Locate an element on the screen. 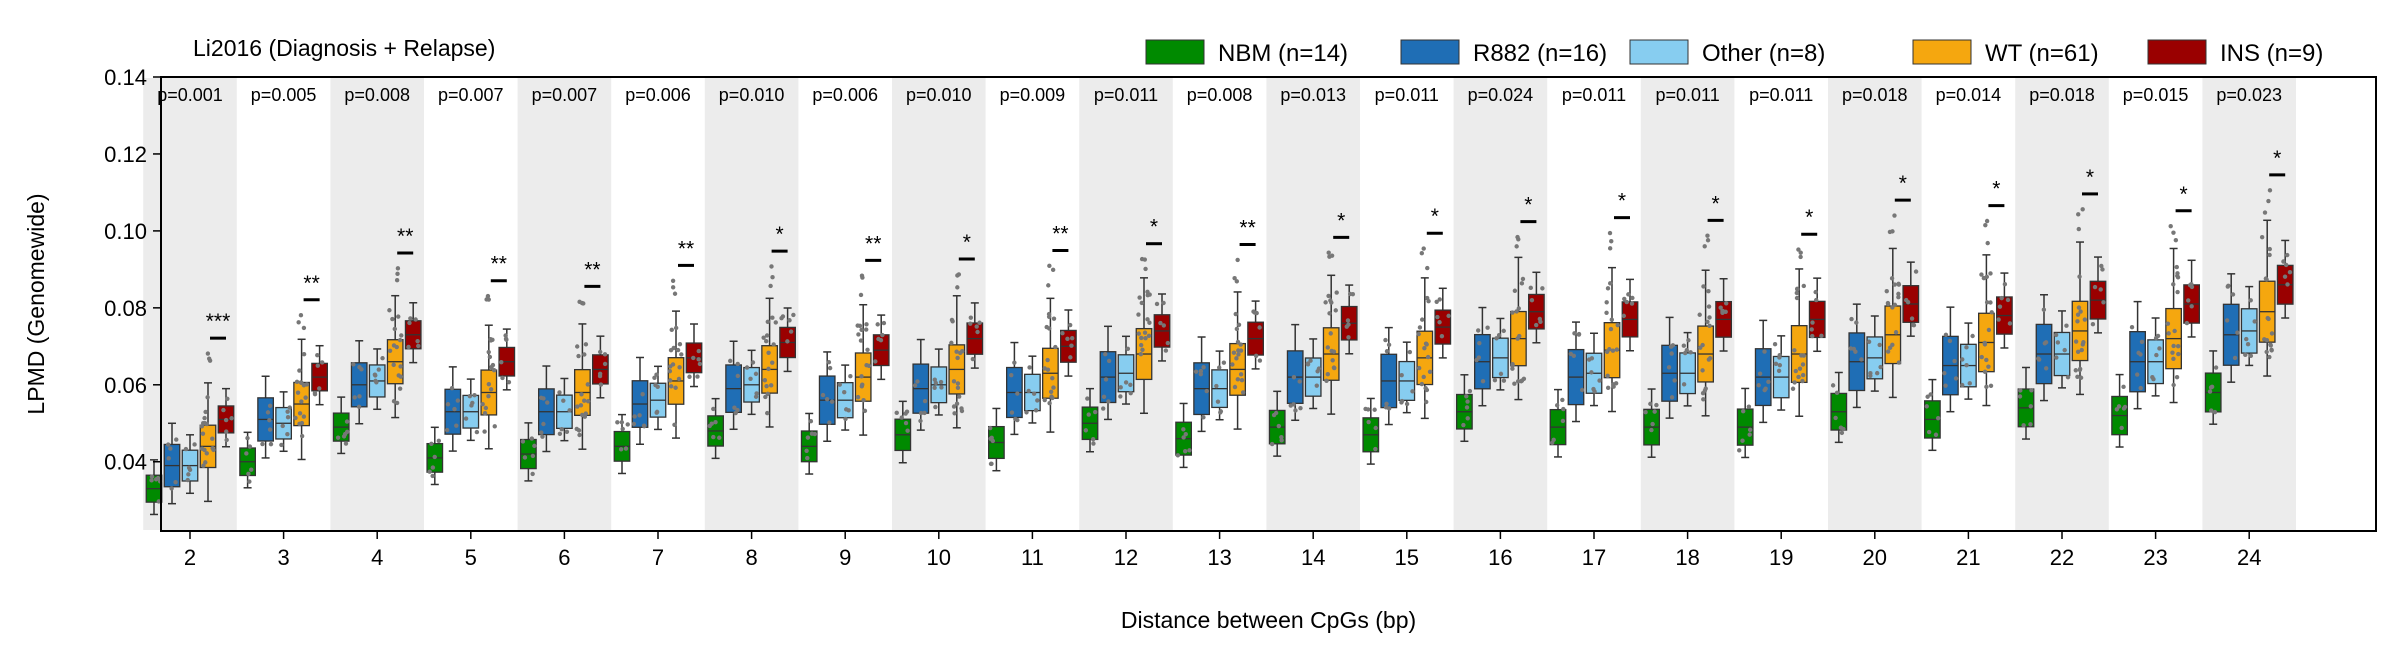  x-tick-label: 23 is located at coordinates (2155, 557).